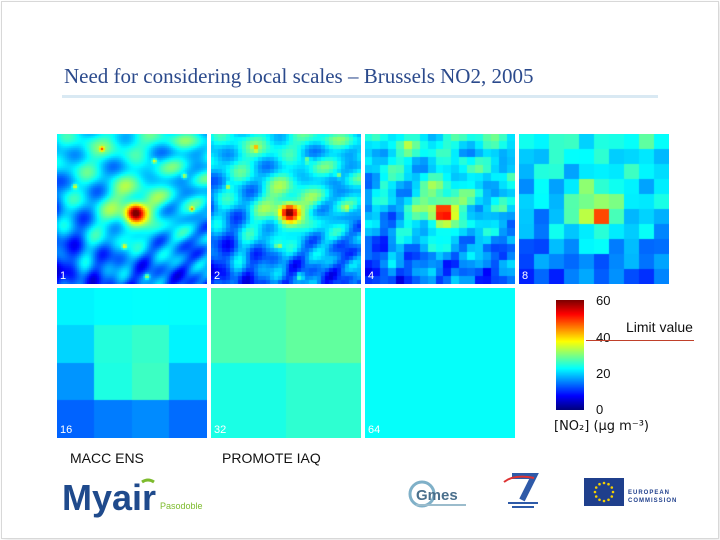 This screenshot has width=720, height=540. I want to click on eu-commission-text: EUROPEAN COMMISSION, so click(652, 497).